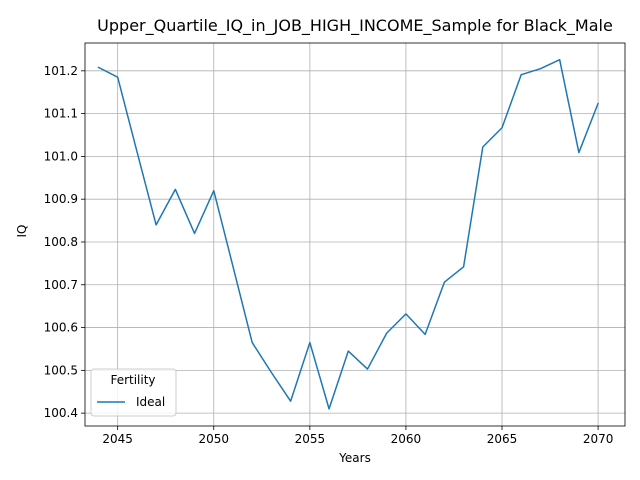 This screenshot has width=640, height=480. I want to click on y-tick-label: 100.6, so click(61, 328).